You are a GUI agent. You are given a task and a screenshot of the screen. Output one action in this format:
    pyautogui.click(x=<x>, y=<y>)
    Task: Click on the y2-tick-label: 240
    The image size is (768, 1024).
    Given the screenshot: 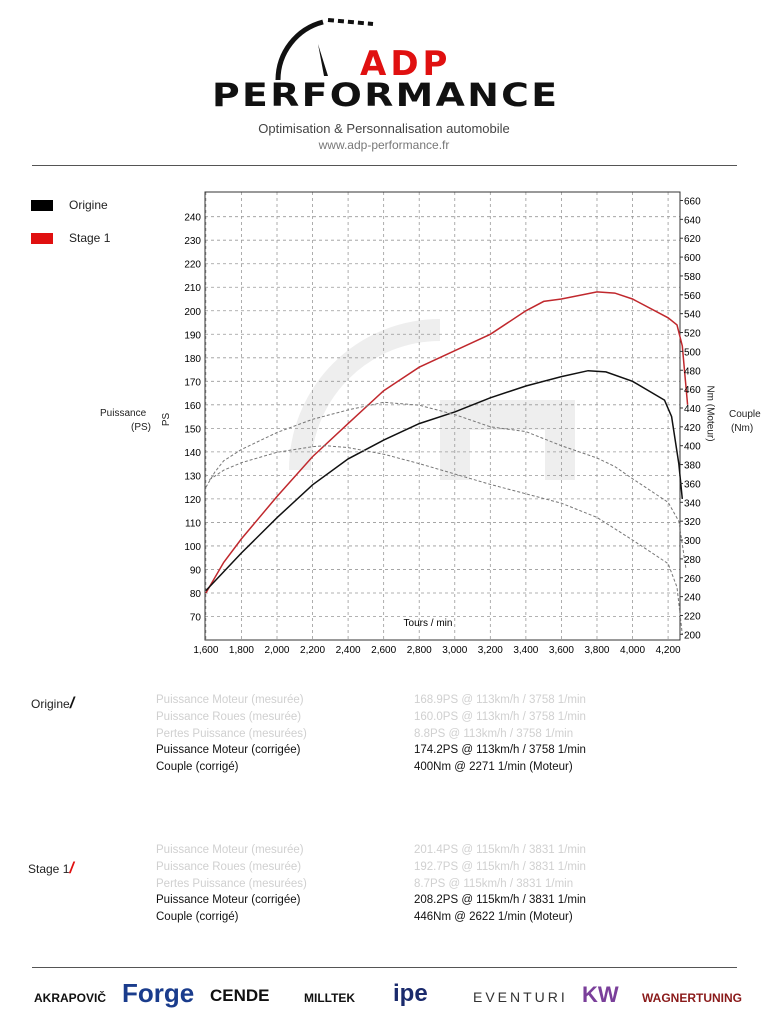 What is the action you would take?
    pyautogui.click(x=692, y=598)
    